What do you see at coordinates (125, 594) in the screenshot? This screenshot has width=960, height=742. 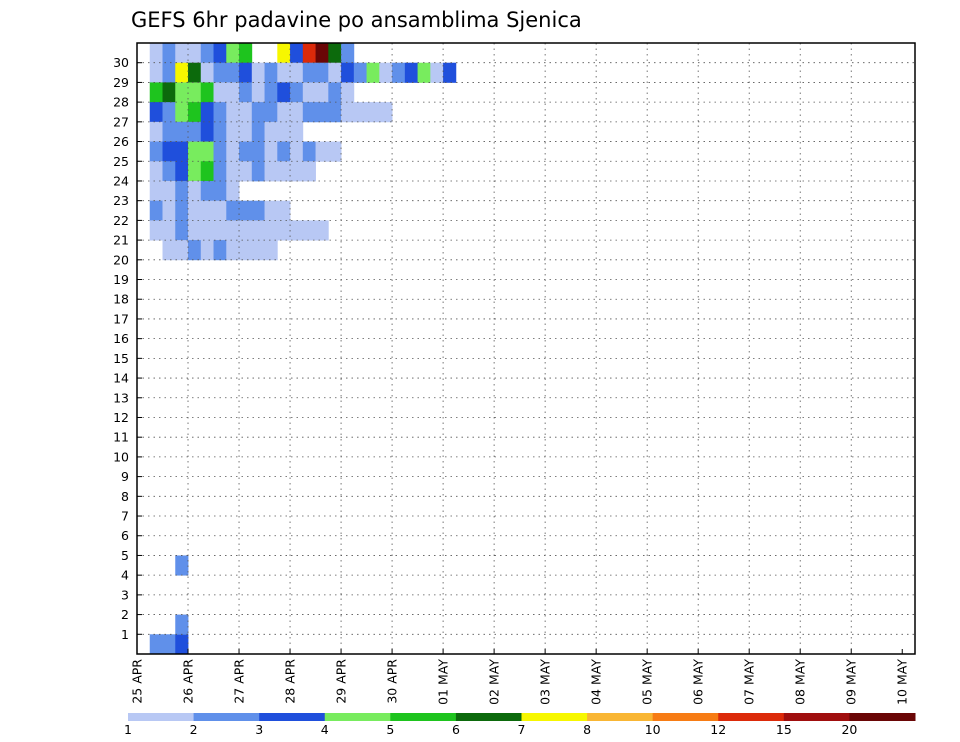 I see `y-tick-label: 3` at bounding box center [125, 594].